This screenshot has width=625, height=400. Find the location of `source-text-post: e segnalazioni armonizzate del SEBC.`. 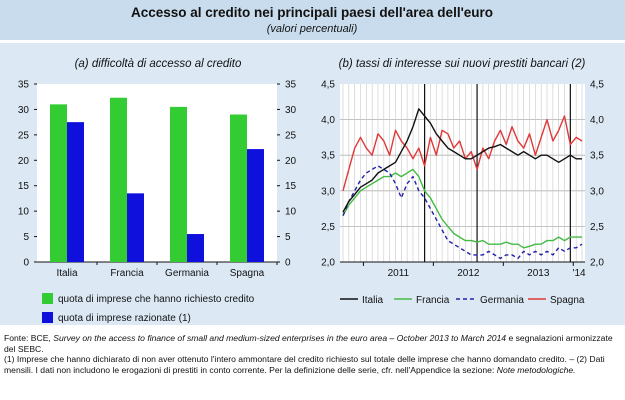

source-text-post: e segnalazioni armonizzate del SEBC. is located at coordinates (308, 343).